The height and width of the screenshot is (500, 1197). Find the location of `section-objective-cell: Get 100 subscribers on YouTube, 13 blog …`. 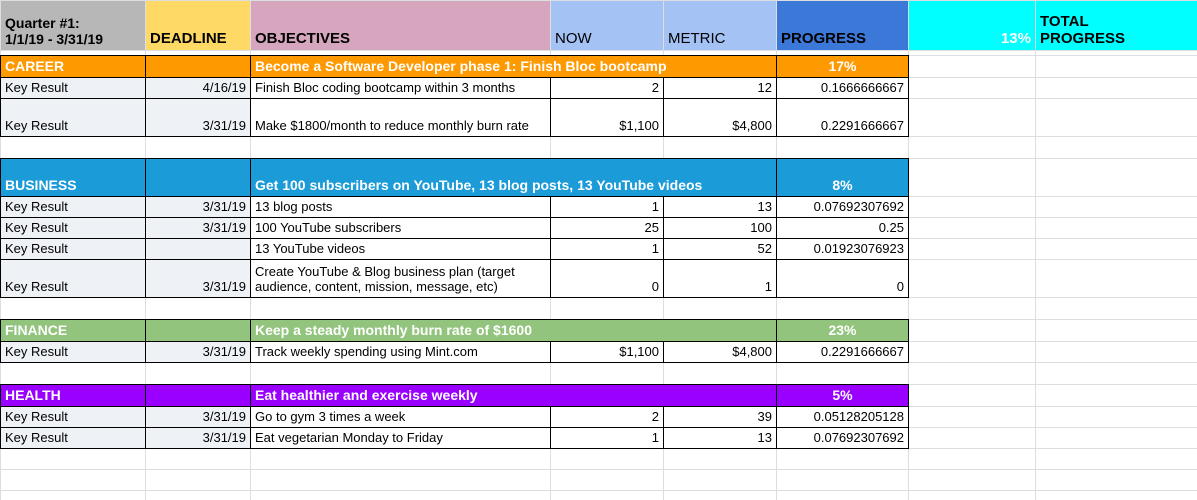

section-objective-cell: Get 100 subscribers on YouTube, 13 blog … is located at coordinates (513, 177).